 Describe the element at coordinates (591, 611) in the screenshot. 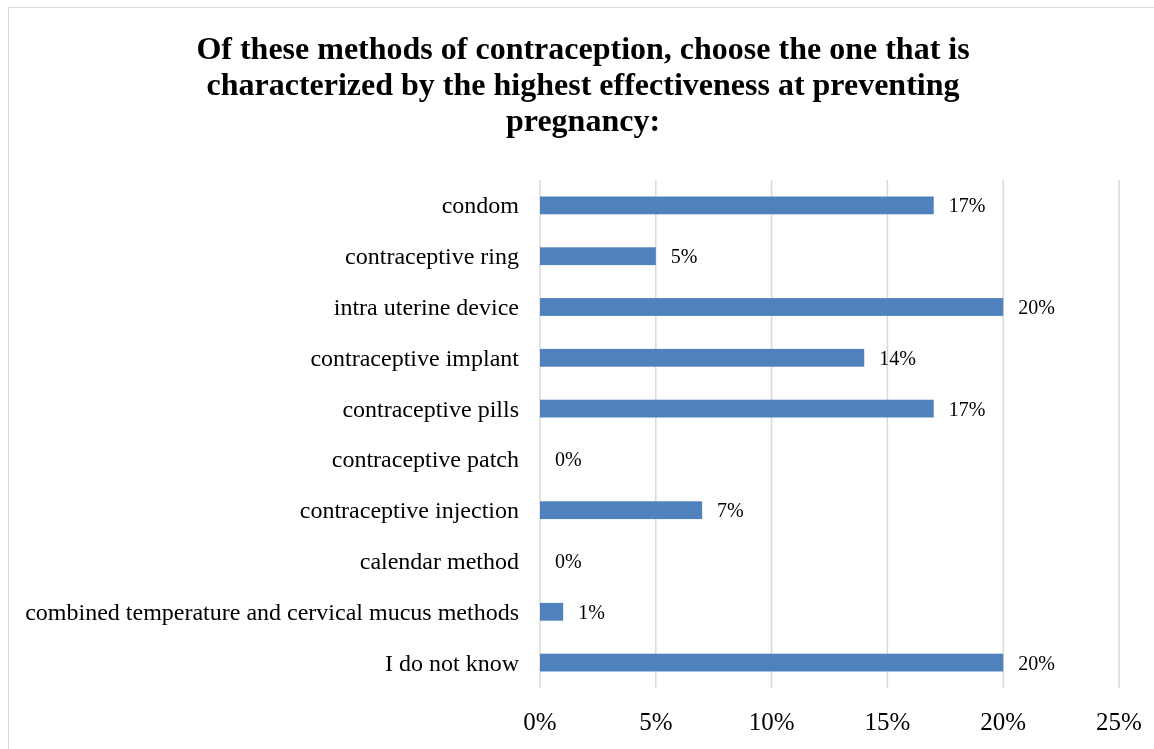

I see `data-label: 1%` at that location.